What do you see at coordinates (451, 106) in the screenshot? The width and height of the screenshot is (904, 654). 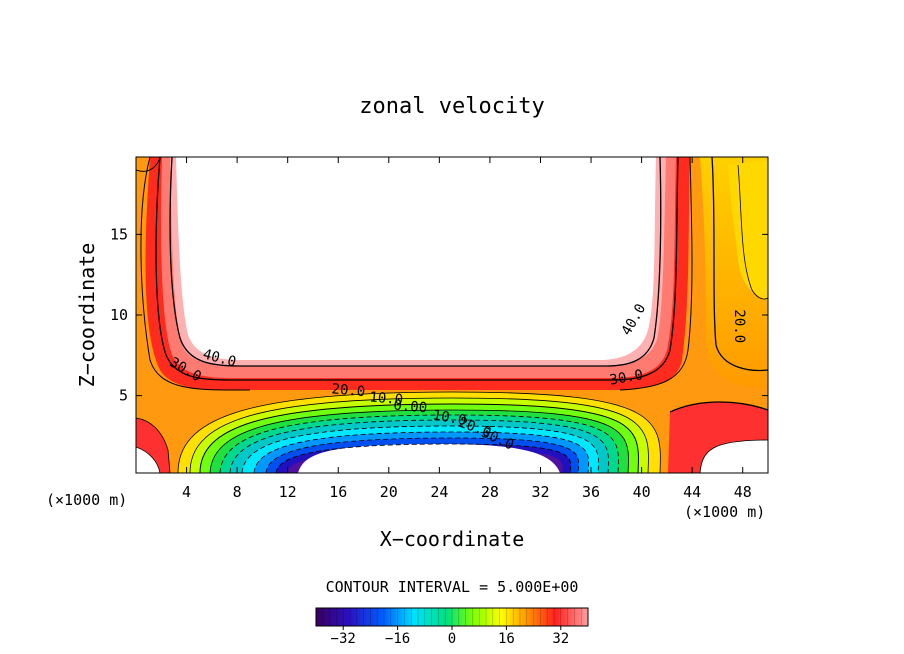 I see `chart-title: zonal velocity` at bounding box center [451, 106].